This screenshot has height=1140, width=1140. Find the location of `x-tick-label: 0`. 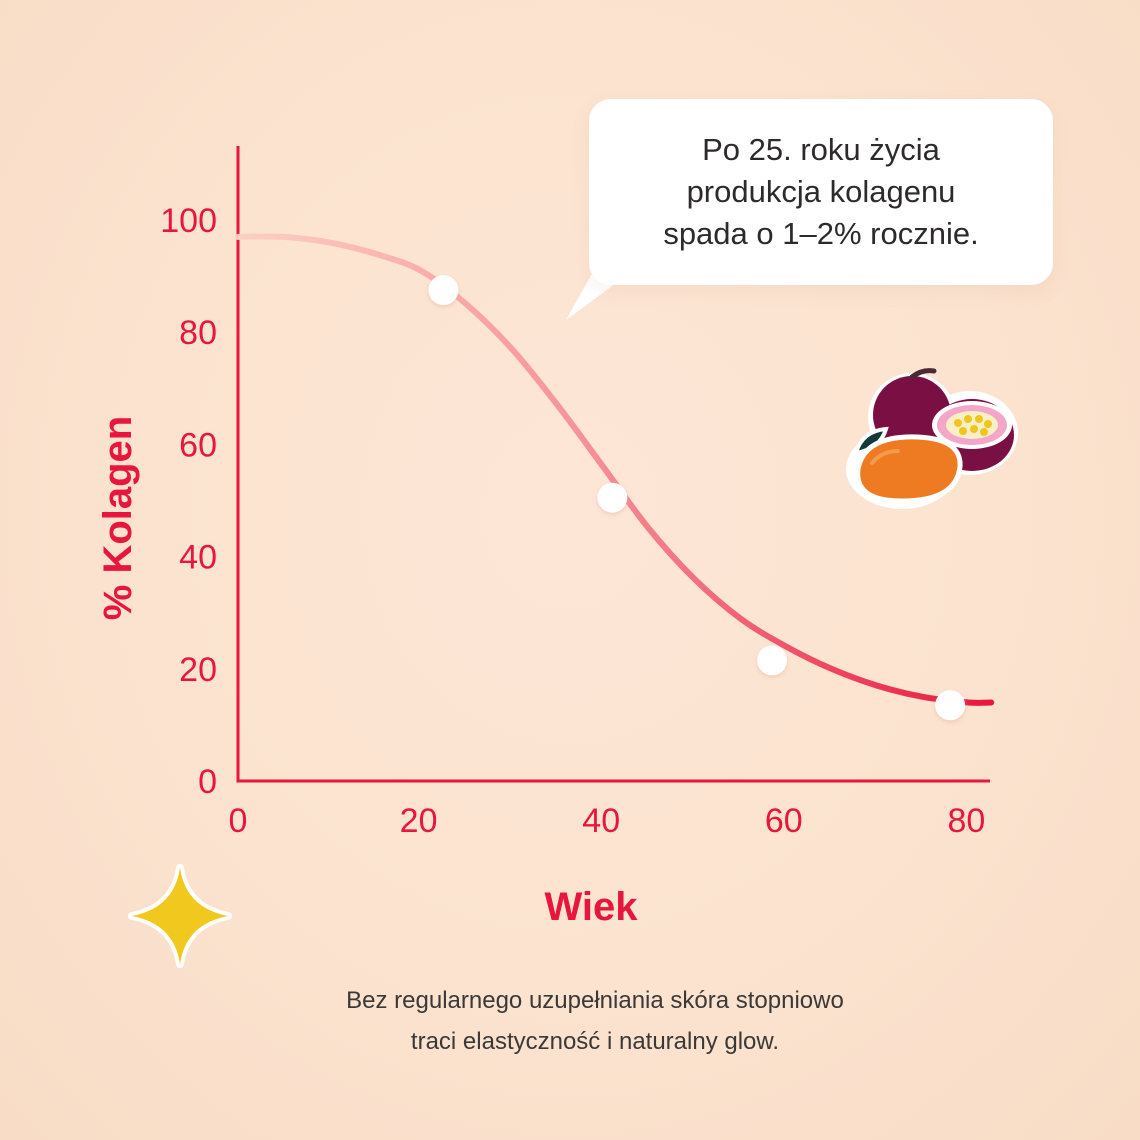

x-tick-label: 0 is located at coordinates (238, 821).